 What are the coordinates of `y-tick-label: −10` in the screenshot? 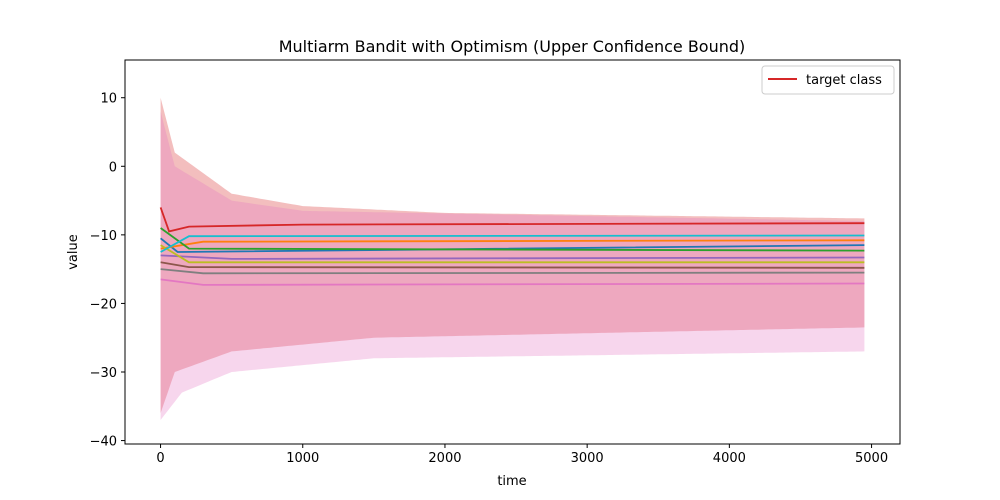 It's located at (103, 236).